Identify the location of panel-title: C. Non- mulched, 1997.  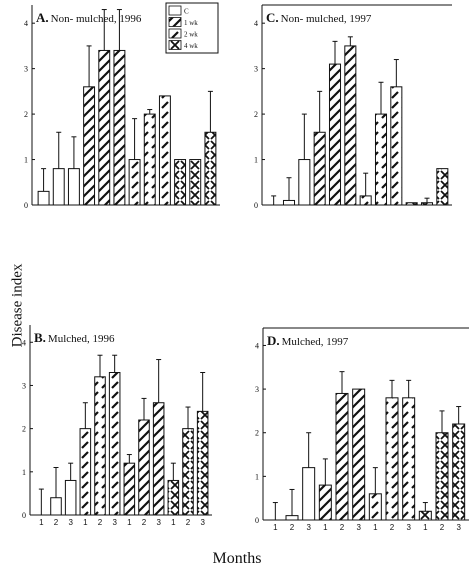
(319, 17).